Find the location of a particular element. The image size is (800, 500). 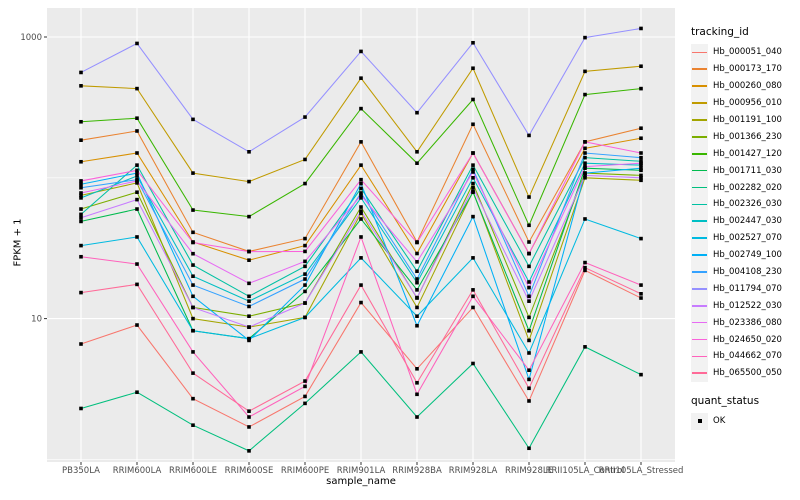

legend-item-label: Hb_001191_100 is located at coordinates (747, 120).